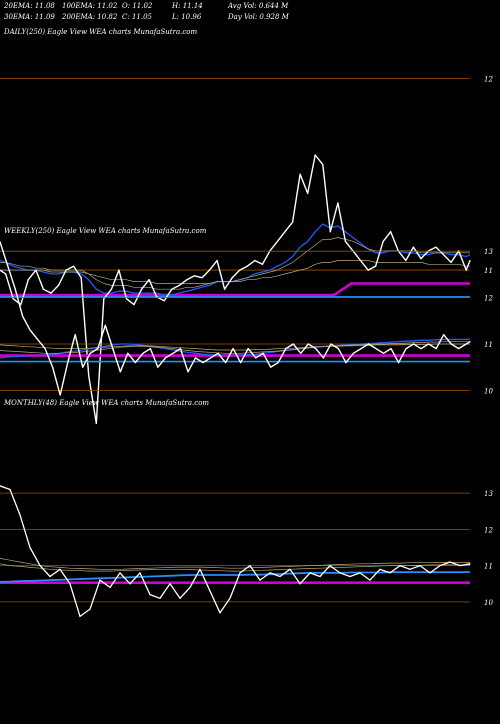  Describe the element at coordinates (258, 6) in the screenshot. I see `stat-avg-vol: Avg Vol: 0.644 M` at that location.